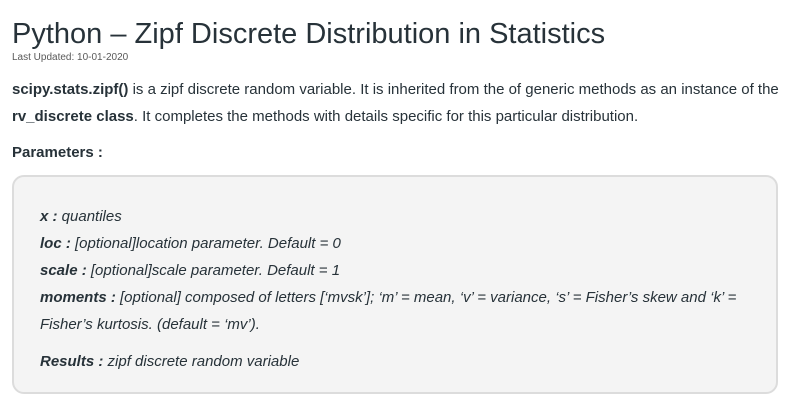 The image size is (806, 413). I want to click on parameter-x: x : quantiles, so click(396, 216).